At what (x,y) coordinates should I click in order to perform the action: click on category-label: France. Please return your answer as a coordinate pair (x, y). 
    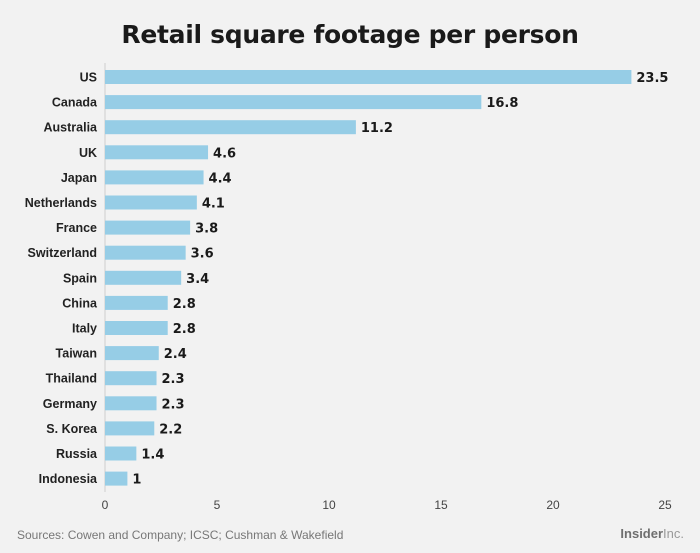
    Looking at the image, I should click on (76, 228).